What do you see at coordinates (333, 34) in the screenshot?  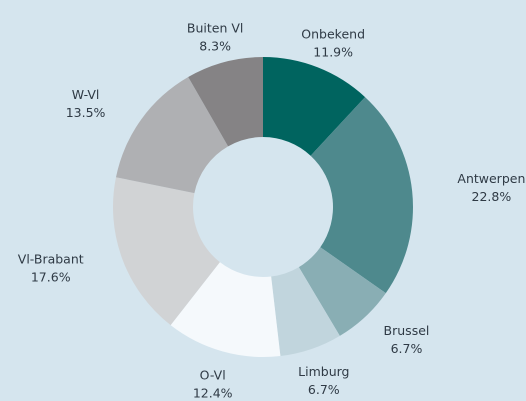 I see `slice-label: Onbekend` at bounding box center [333, 34].